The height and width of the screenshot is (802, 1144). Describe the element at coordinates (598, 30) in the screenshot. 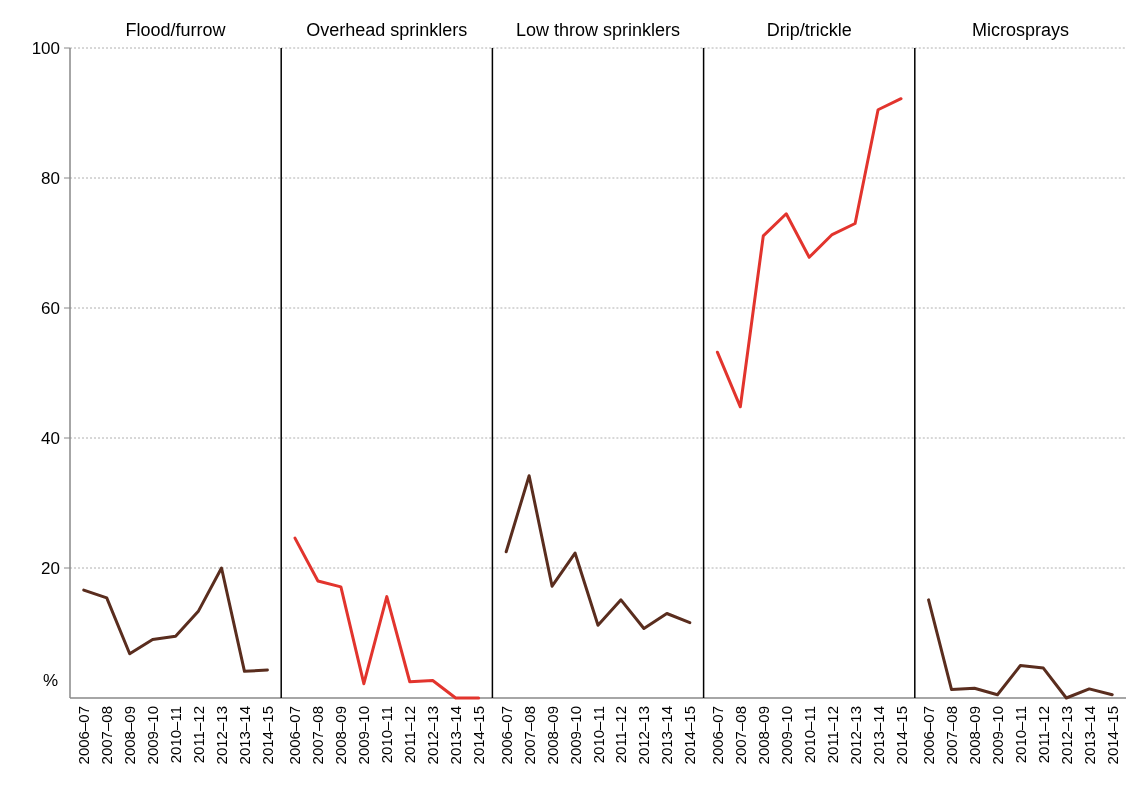

I see `chart-title: Low throw sprinklers` at that location.